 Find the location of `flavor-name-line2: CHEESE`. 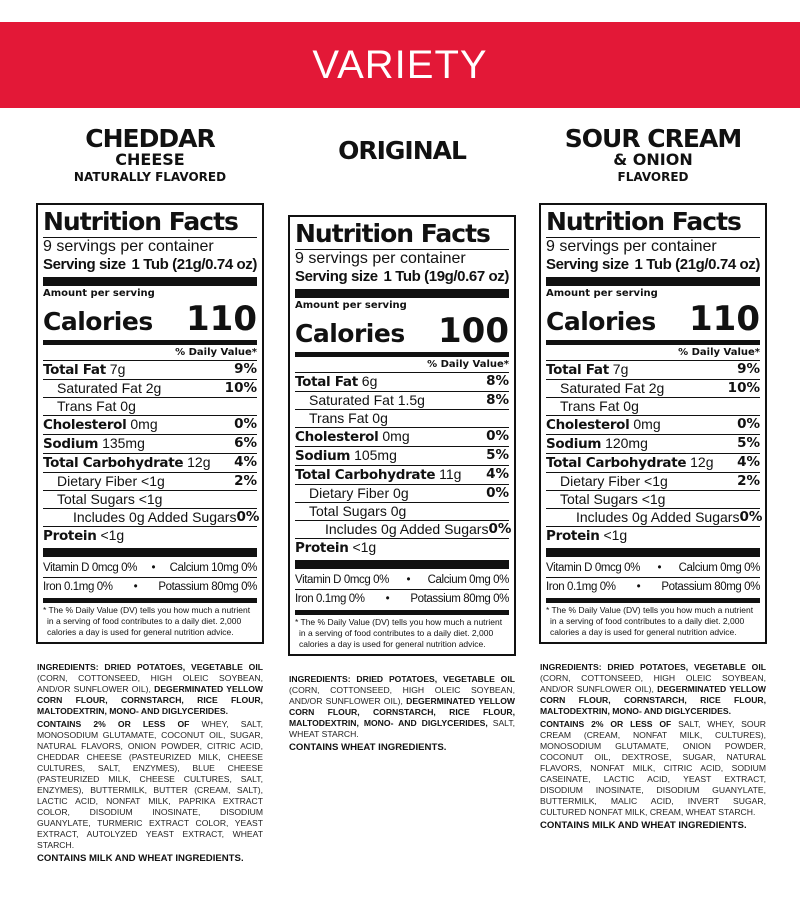

flavor-name-line2: CHEESE is located at coordinates (150, 160).